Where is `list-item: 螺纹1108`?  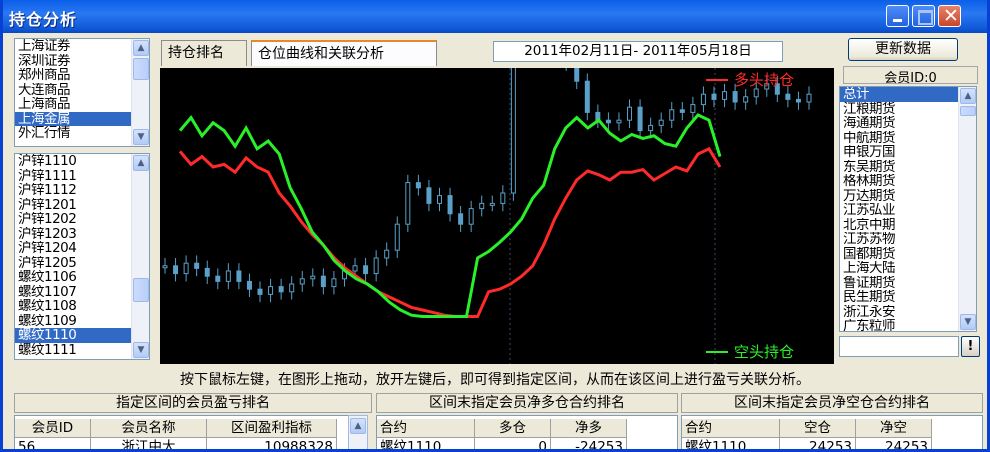 list-item: 螺纹1108 is located at coordinates (47, 306).